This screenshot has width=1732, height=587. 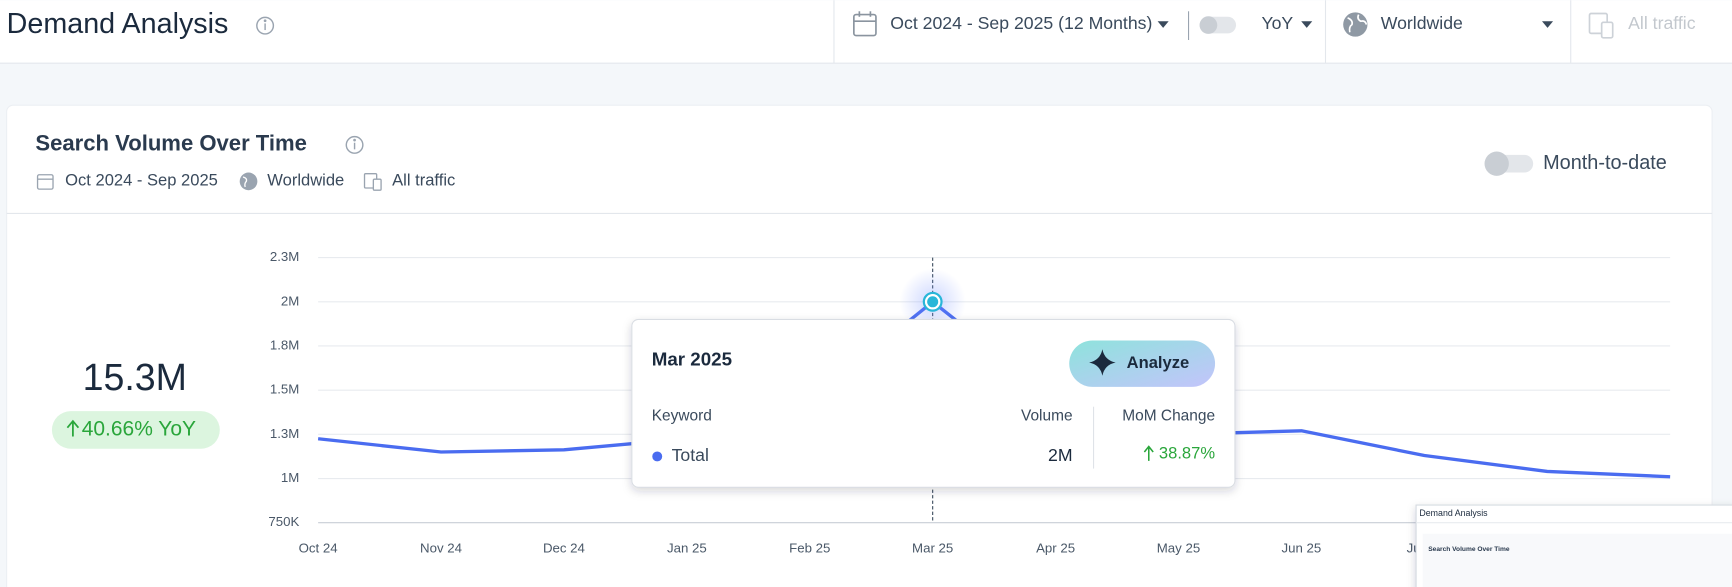 I want to click on x-tick-label: Nov 24, so click(x=441, y=548).